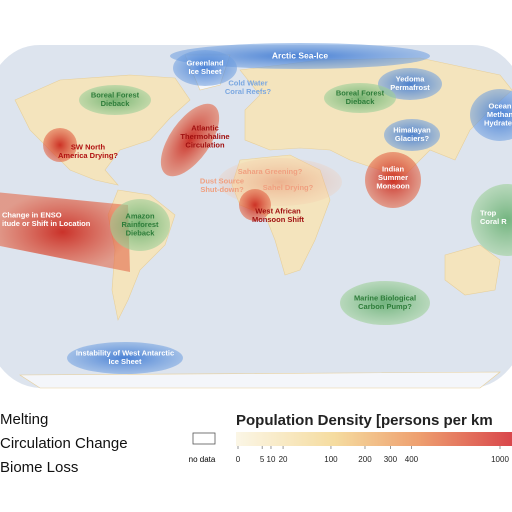  Describe the element at coordinates (262, 459) in the screenshot. I see `colorbar-tick-label: 5` at that location.